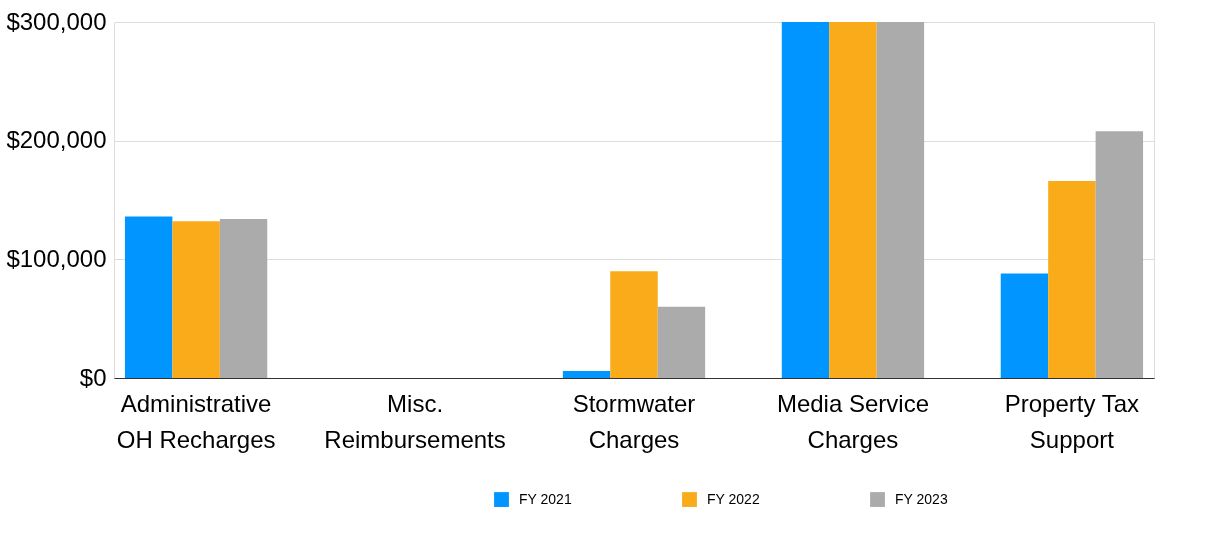  Describe the element at coordinates (56, 258) in the screenshot. I see `y-tick-label: $100,000` at that location.